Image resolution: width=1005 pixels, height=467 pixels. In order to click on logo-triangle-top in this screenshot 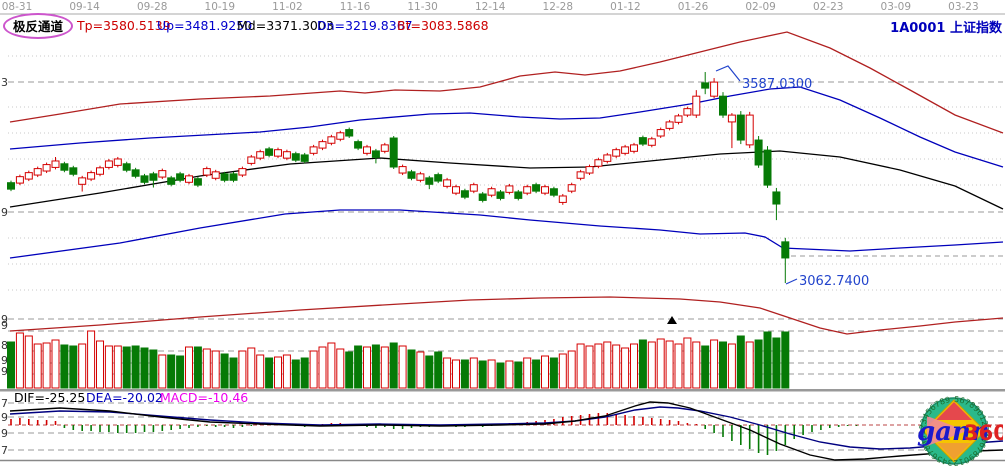, I will do `click(954, 411)`.